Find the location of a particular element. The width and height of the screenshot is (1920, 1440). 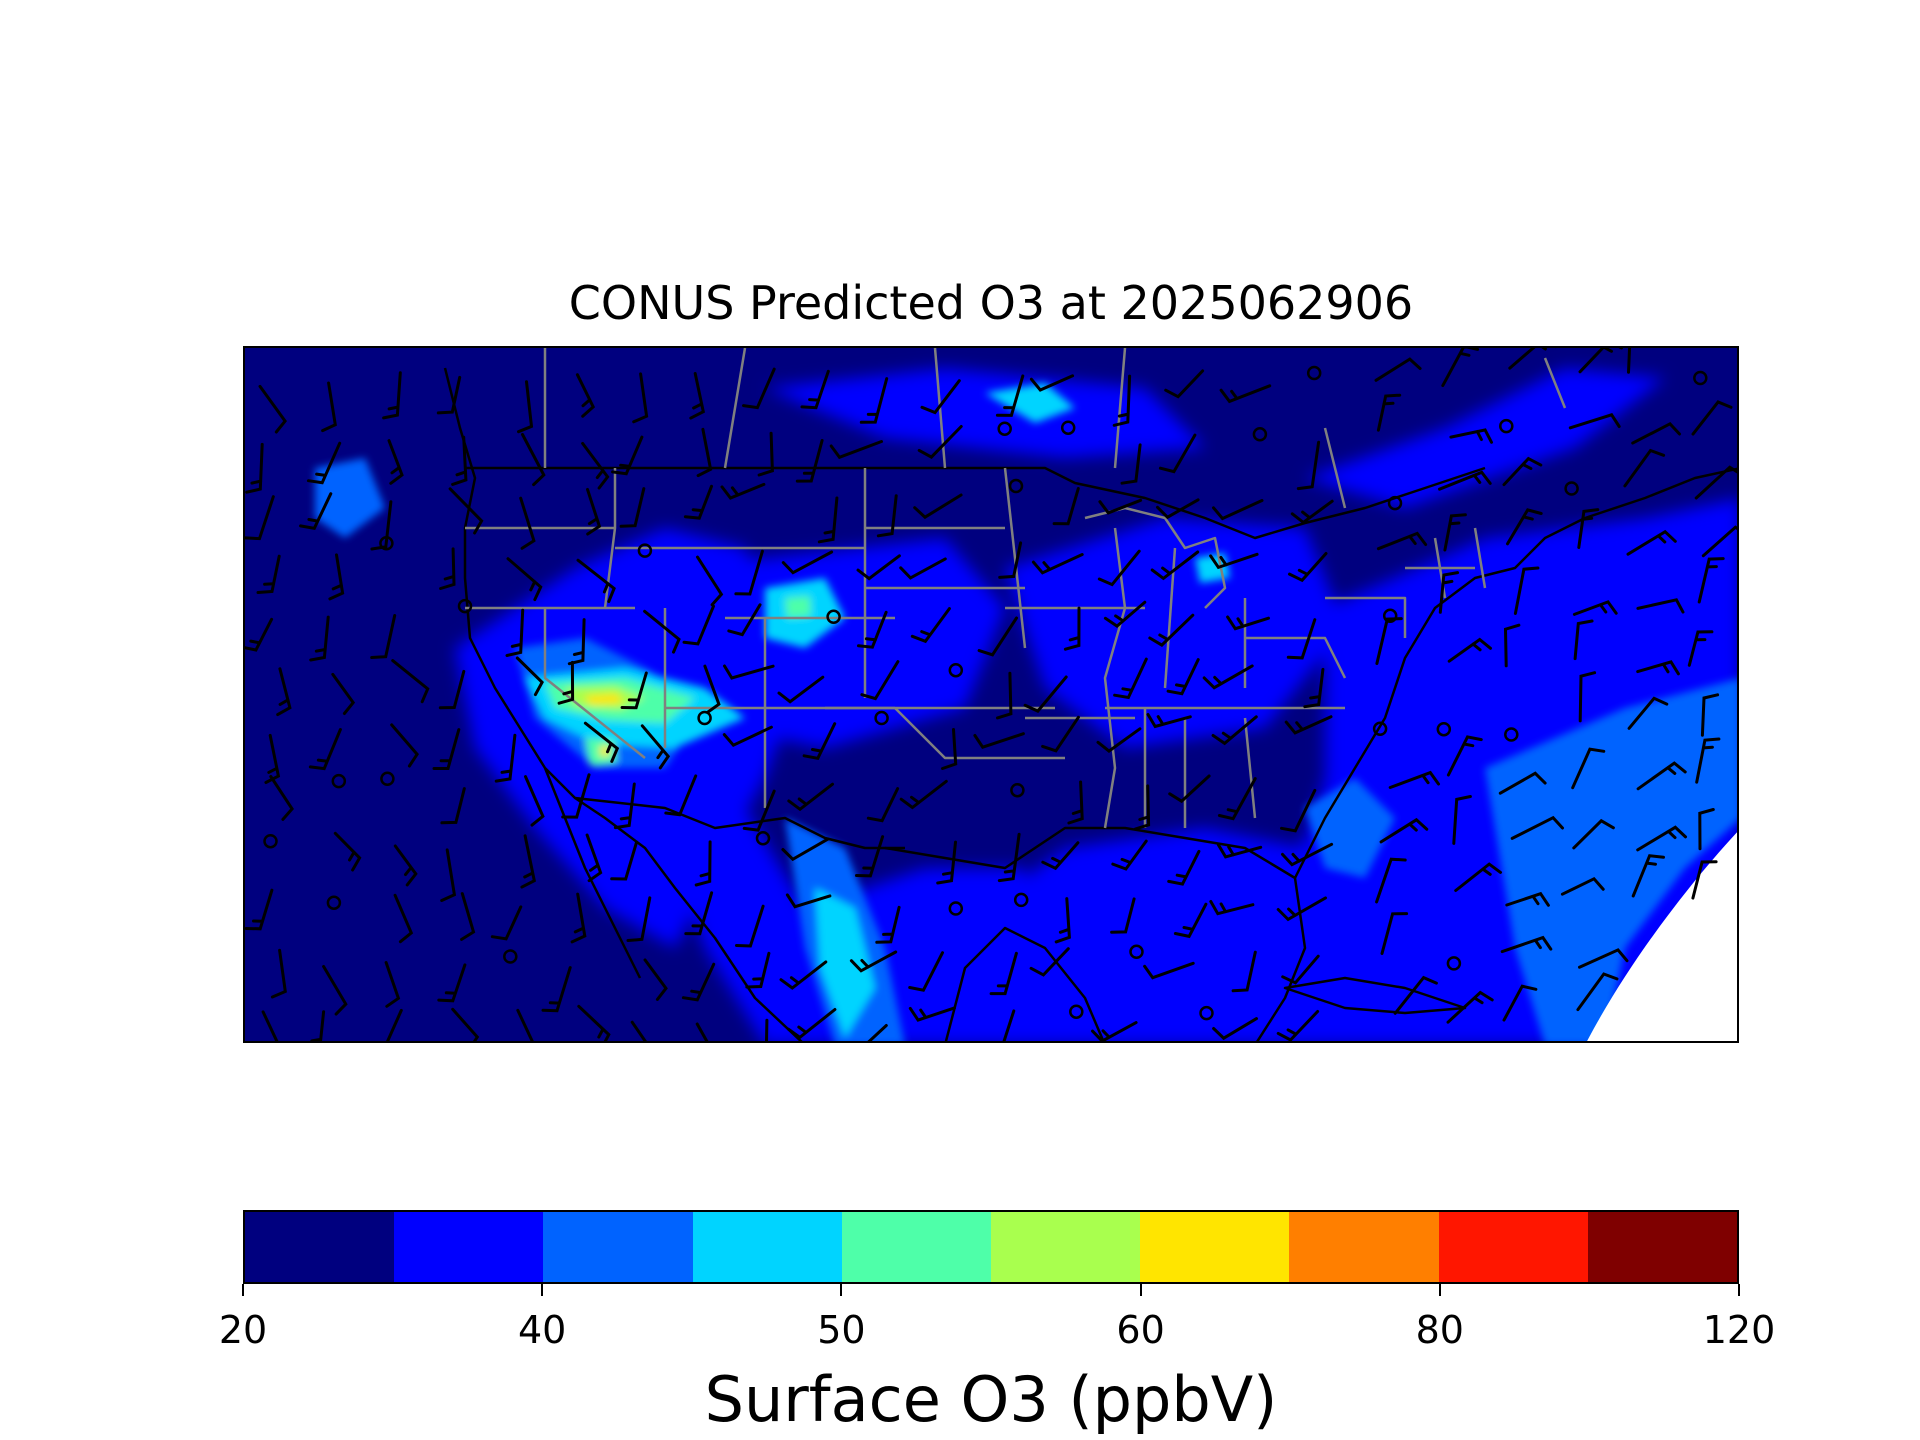

gulf-coastline is located at coordinates (1095, 933).